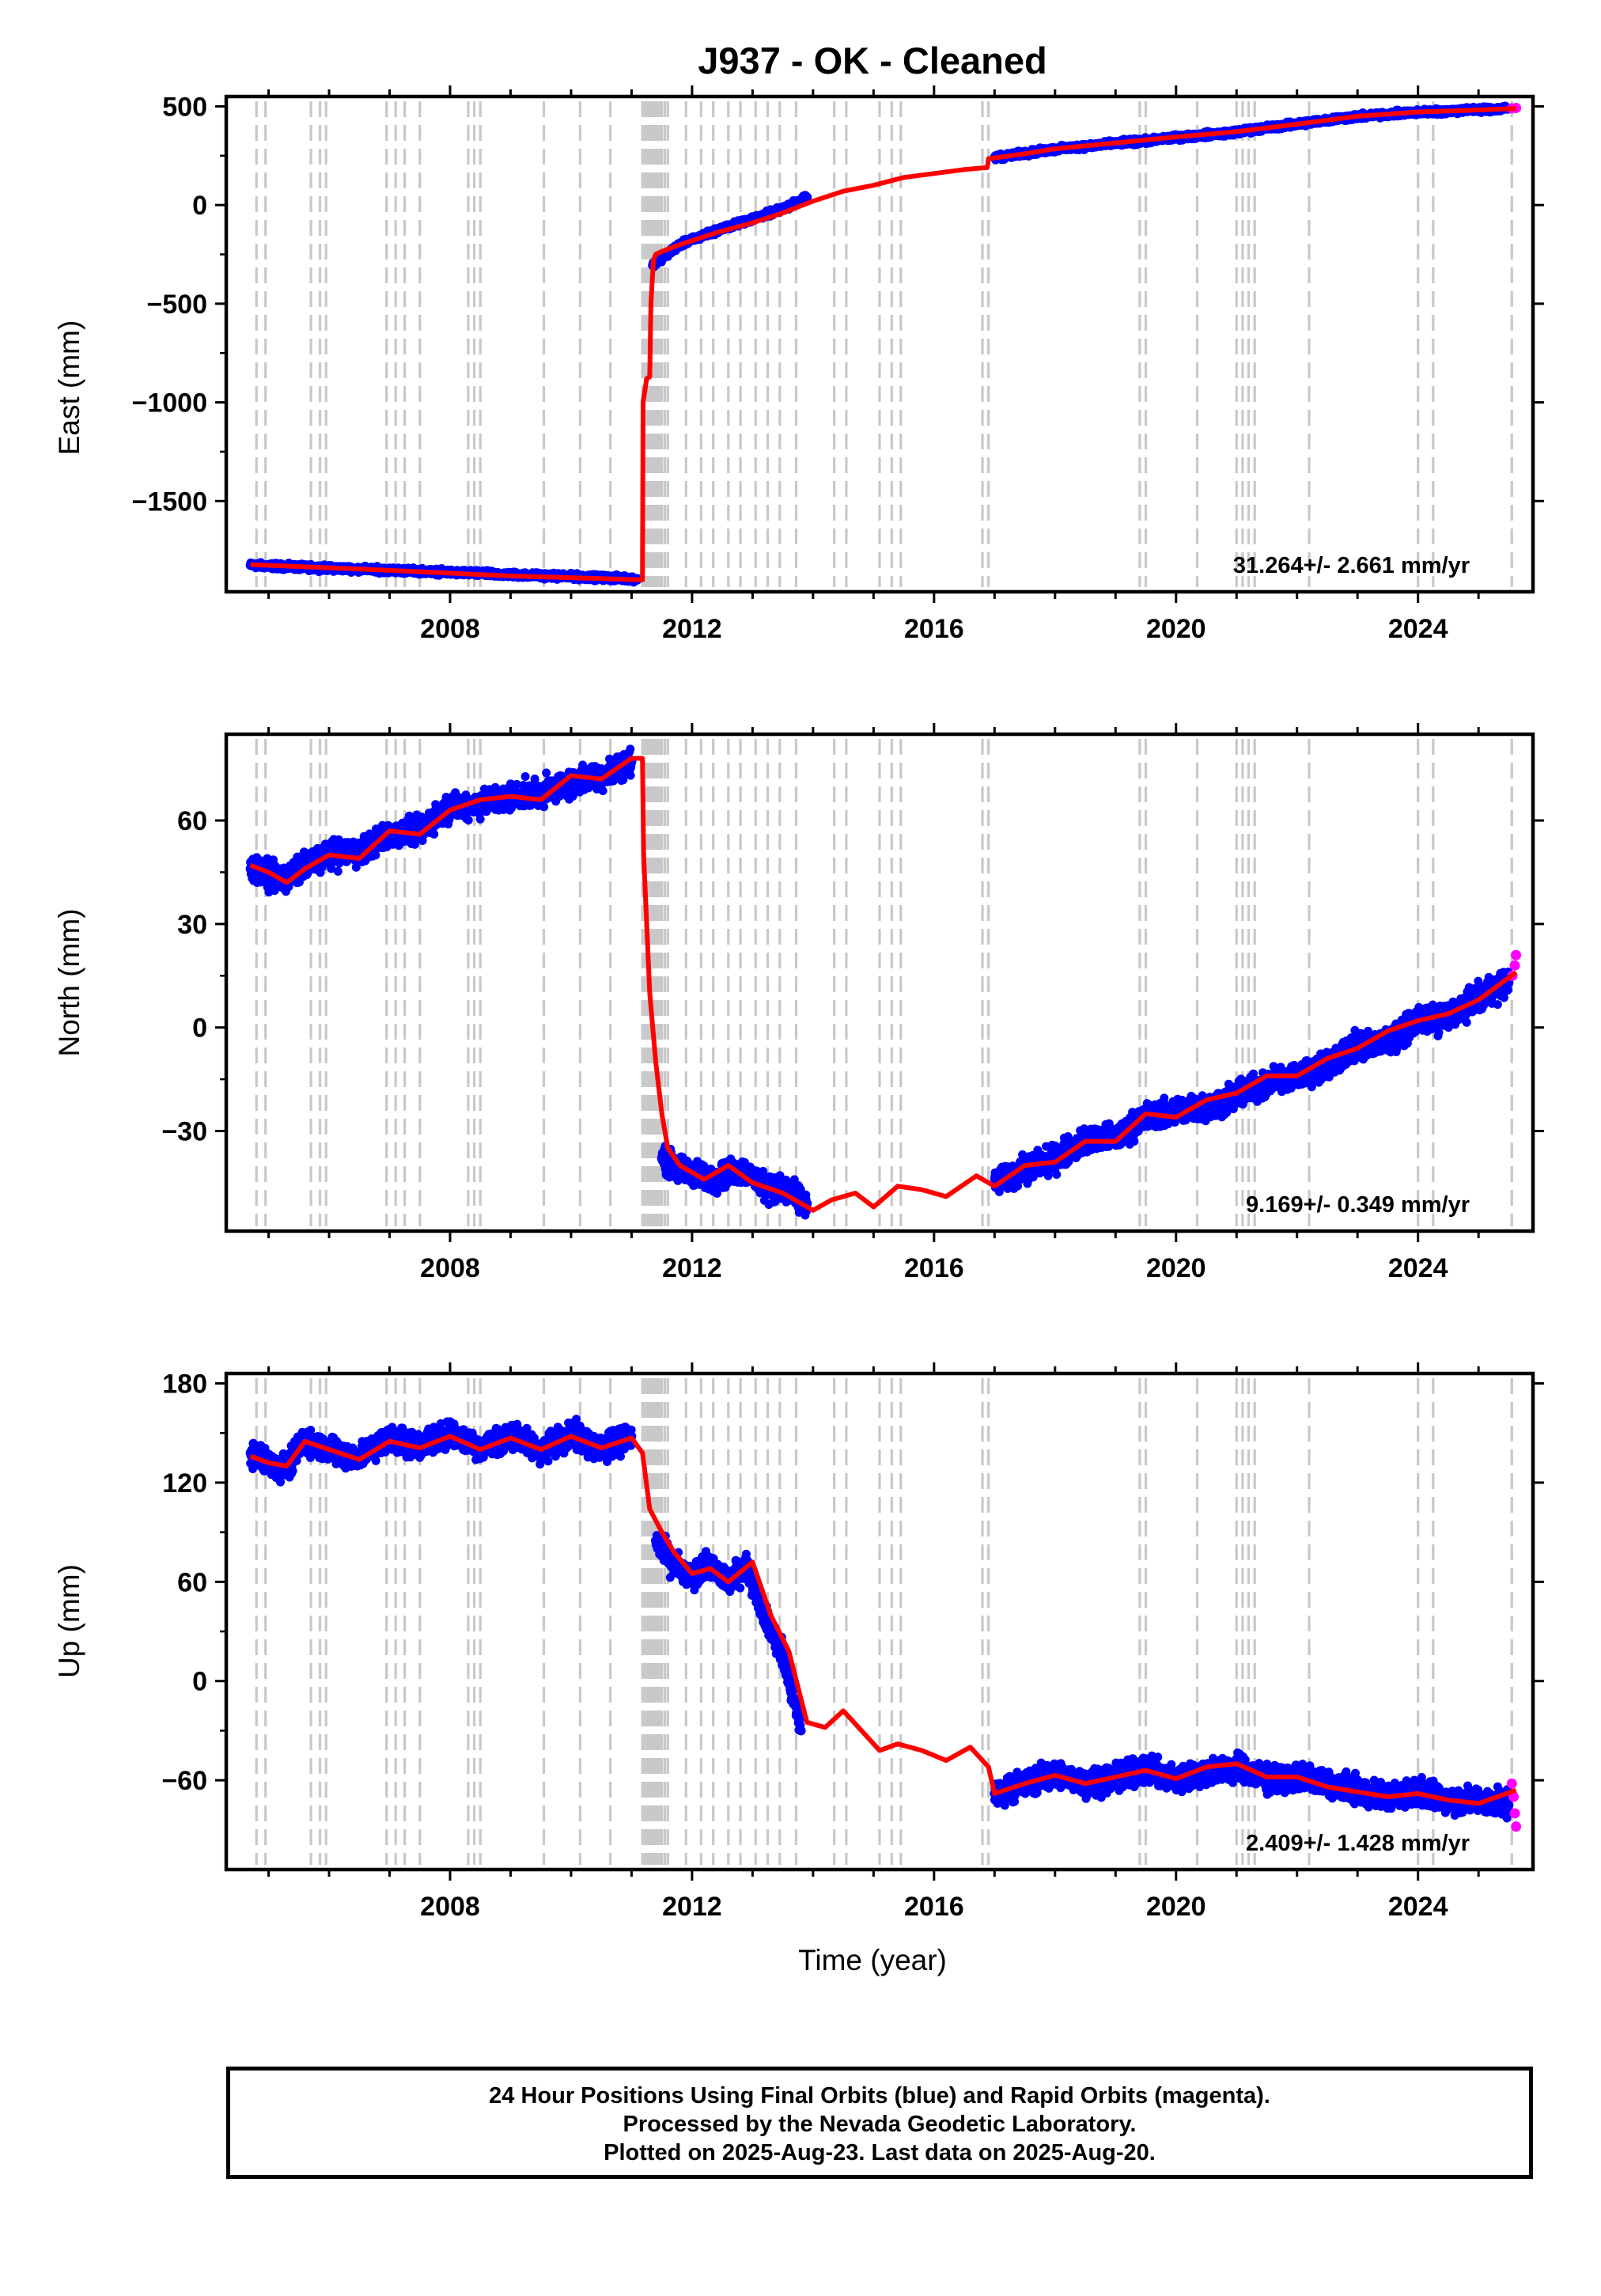 The image size is (1601, 2296). Describe the element at coordinates (873, 61) in the screenshot. I see `chart-title: J937 - OK - Cleaned` at that location.